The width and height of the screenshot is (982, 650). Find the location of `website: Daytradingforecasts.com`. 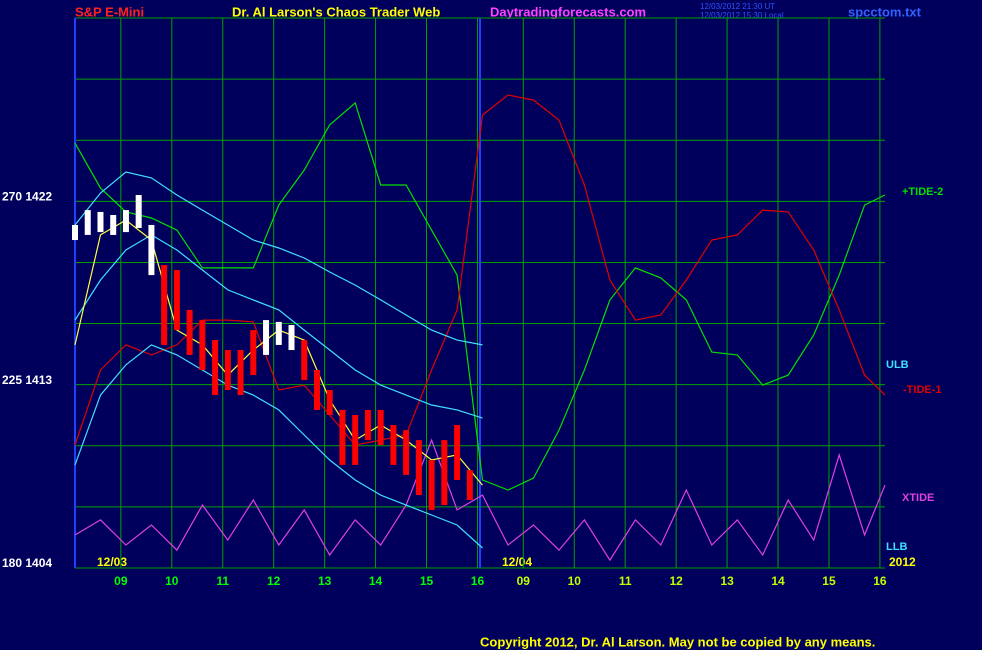

website: Daytradingforecasts.com is located at coordinates (568, 11).